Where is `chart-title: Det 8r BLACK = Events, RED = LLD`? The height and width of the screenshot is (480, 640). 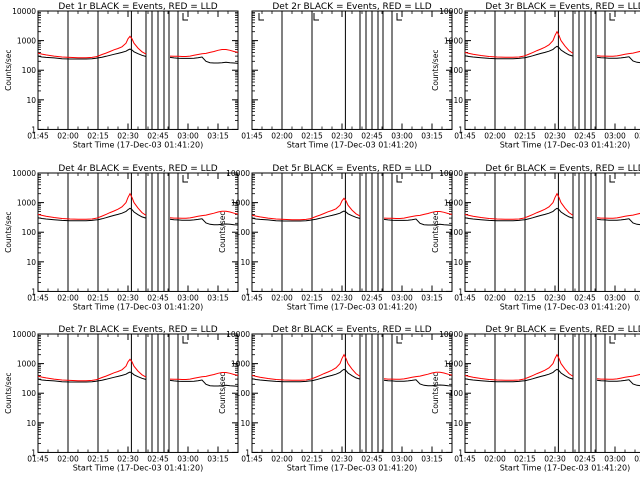
chart-title: Det 8r BLACK = Events, RED = LLD is located at coordinates (351, 330).